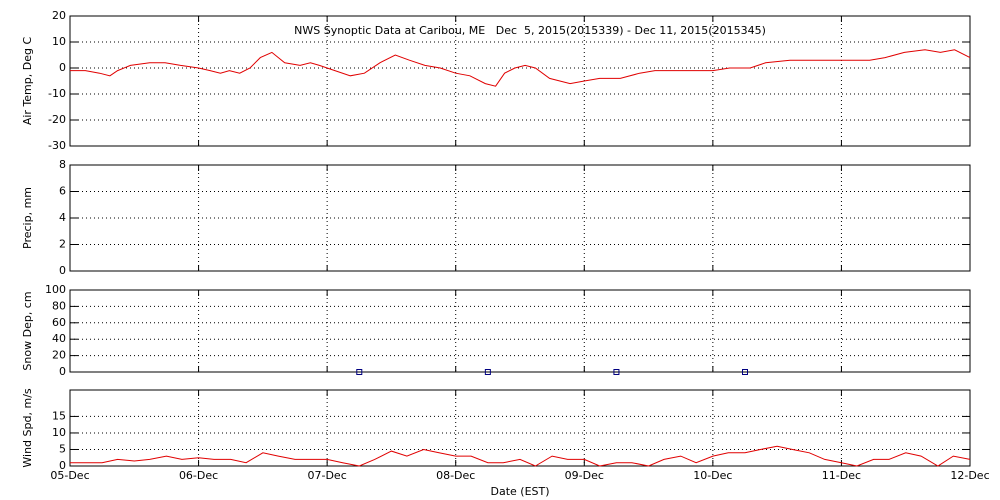 The height and width of the screenshot is (500, 1000). What do you see at coordinates (841, 475) in the screenshot?
I see `x-tick-label: 11-Dec` at bounding box center [841, 475].